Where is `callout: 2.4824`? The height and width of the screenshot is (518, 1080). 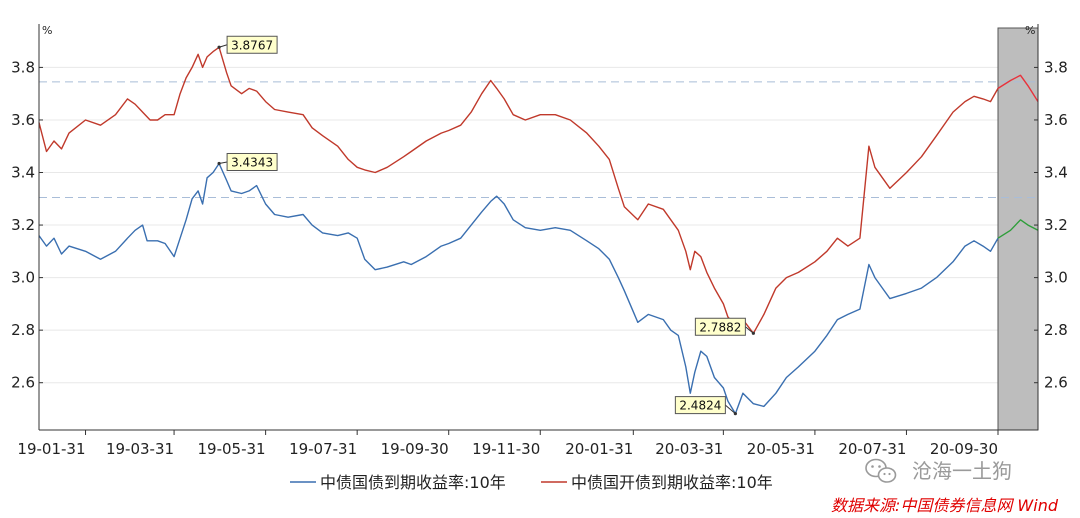 callout: 2.4824 is located at coordinates (705, 406).